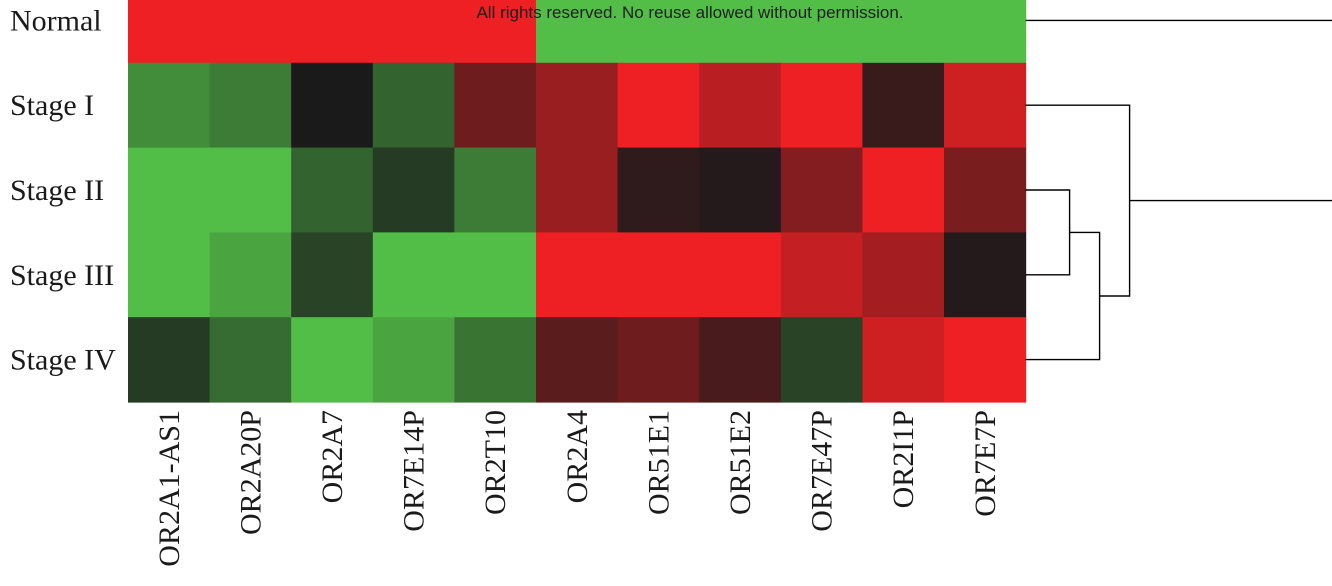  Describe the element at coordinates (63, 360) in the screenshot. I see `row-label: Stage IV` at that location.